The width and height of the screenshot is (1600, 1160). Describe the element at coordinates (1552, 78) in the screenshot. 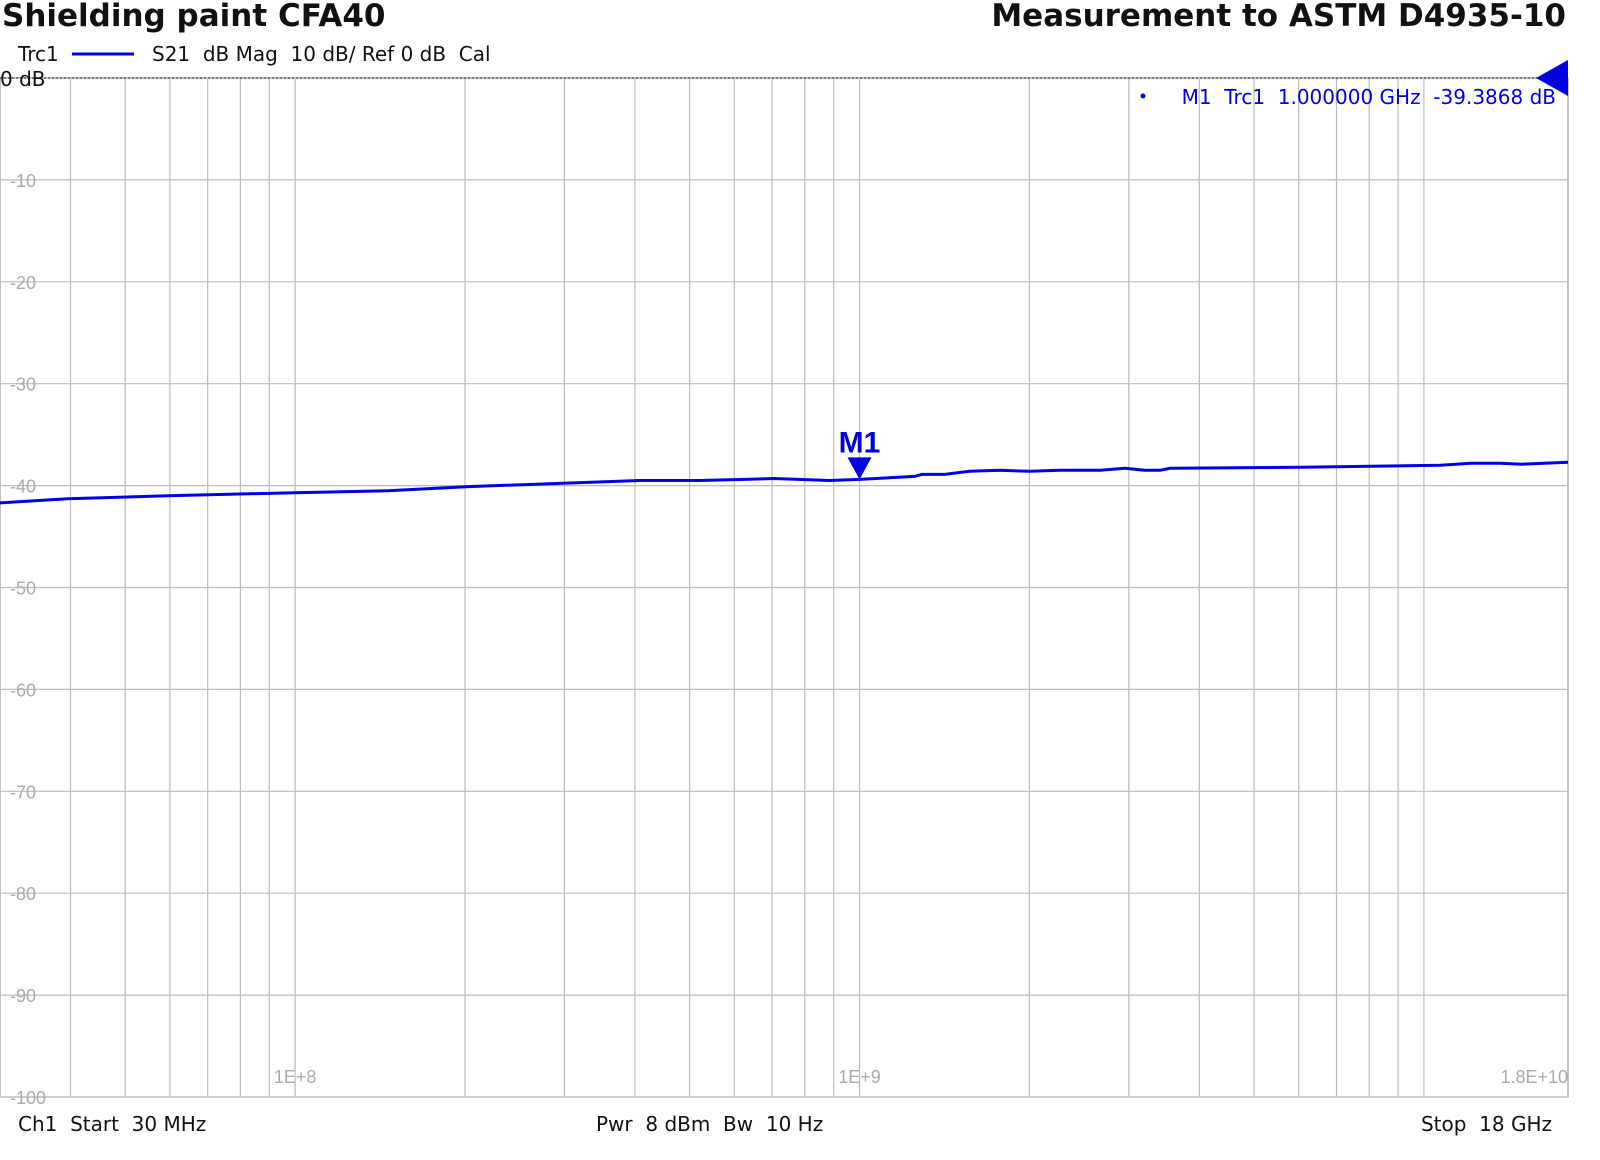

I see `reference-level-arrow-icon` at that location.